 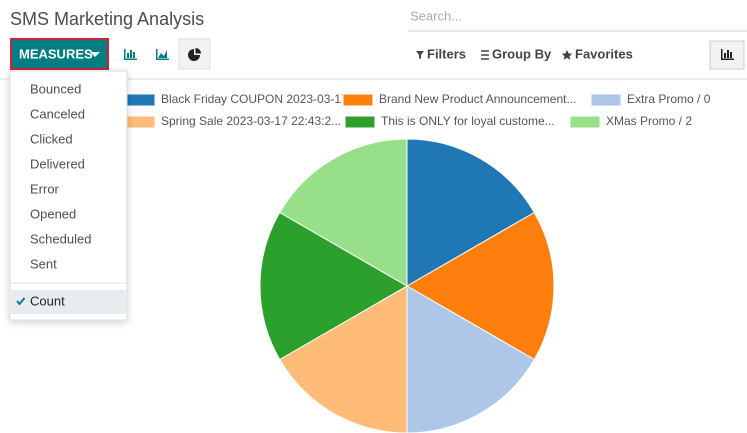 I want to click on menu-item: Bounced, so click(x=55, y=88).